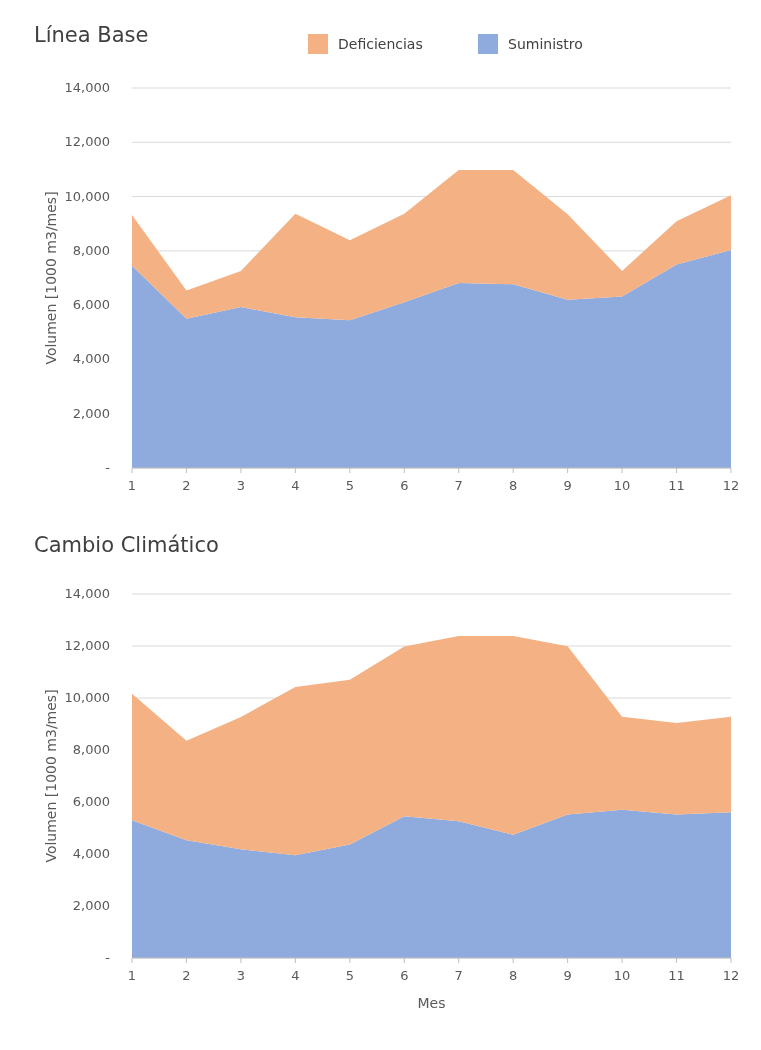 The image size is (761, 1050). I want to click on legend-label: Suministro, so click(545, 44).